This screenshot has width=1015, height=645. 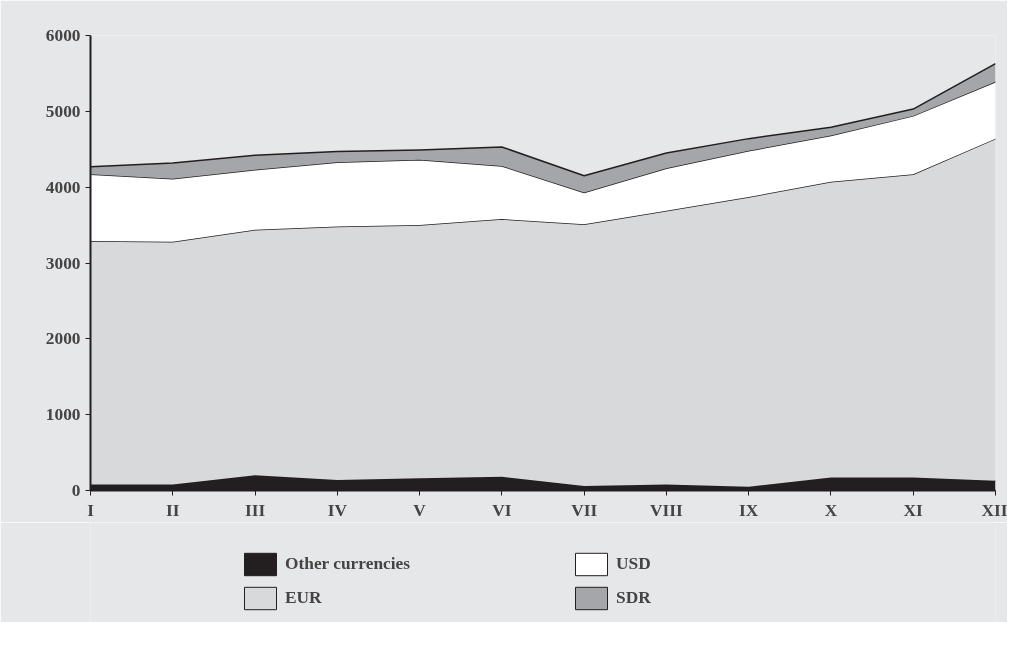 What do you see at coordinates (63, 263) in the screenshot?
I see `y-tick-label: 3000` at bounding box center [63, 263].